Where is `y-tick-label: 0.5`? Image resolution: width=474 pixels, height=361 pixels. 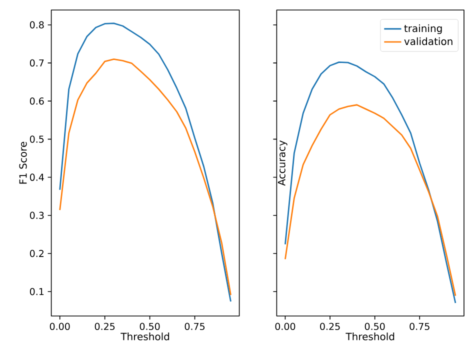
y-tick-label: 0.5 is located at coordinates (37, 139).